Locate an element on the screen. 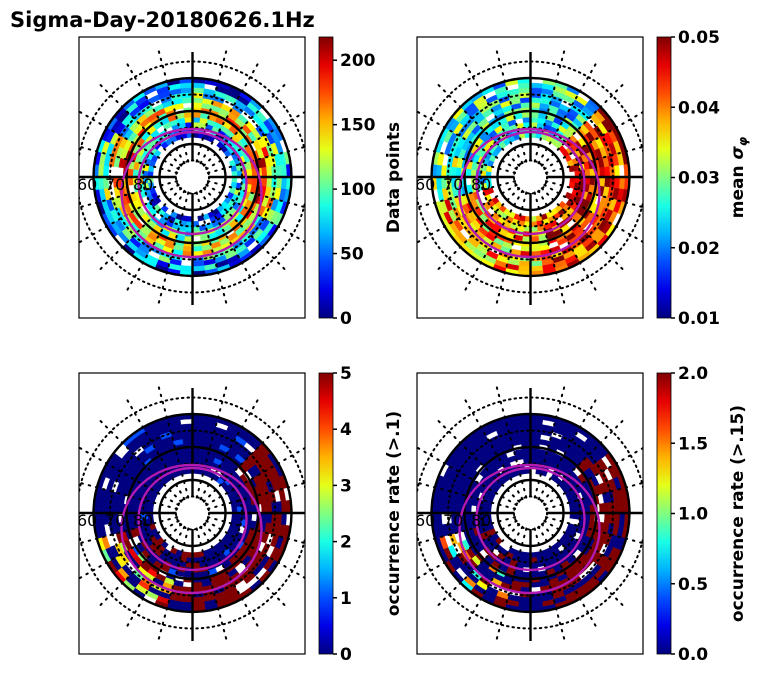 Image resolution: width=759 pixels, height=674 pixels. colorbar-tick-label: 1.5 is located at coordinates (693, 444).